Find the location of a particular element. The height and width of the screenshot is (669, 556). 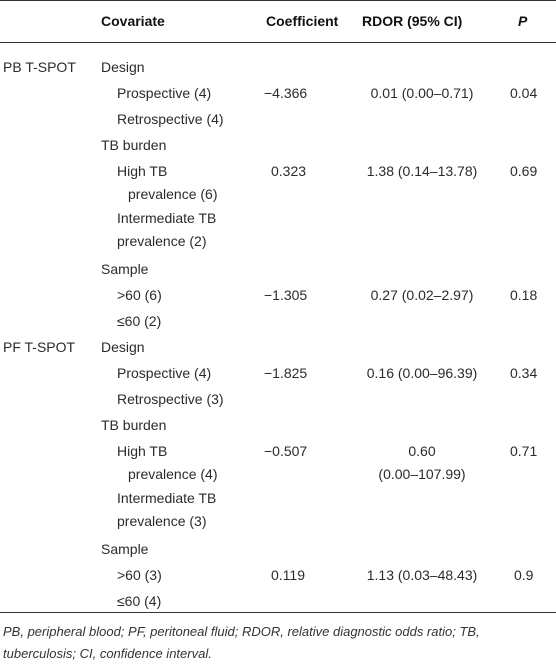

table-top-rule is located at coordinates (278, 0).